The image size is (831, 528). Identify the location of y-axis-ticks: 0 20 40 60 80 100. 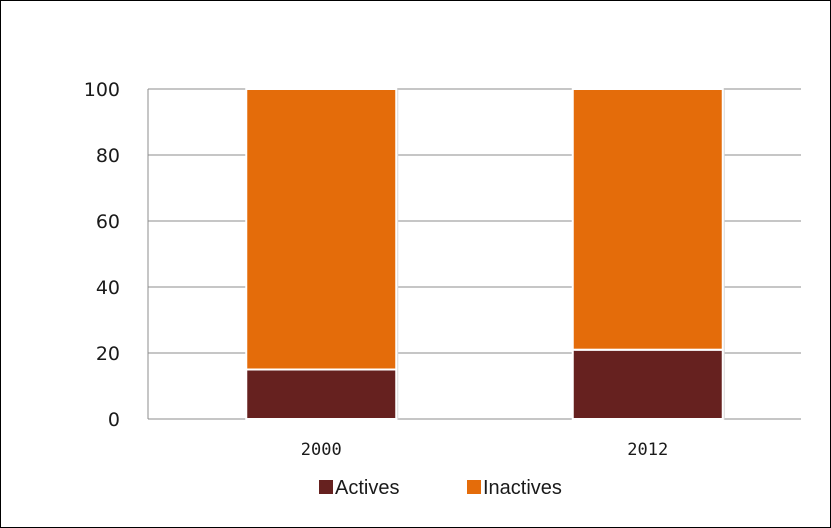
(102, 255).